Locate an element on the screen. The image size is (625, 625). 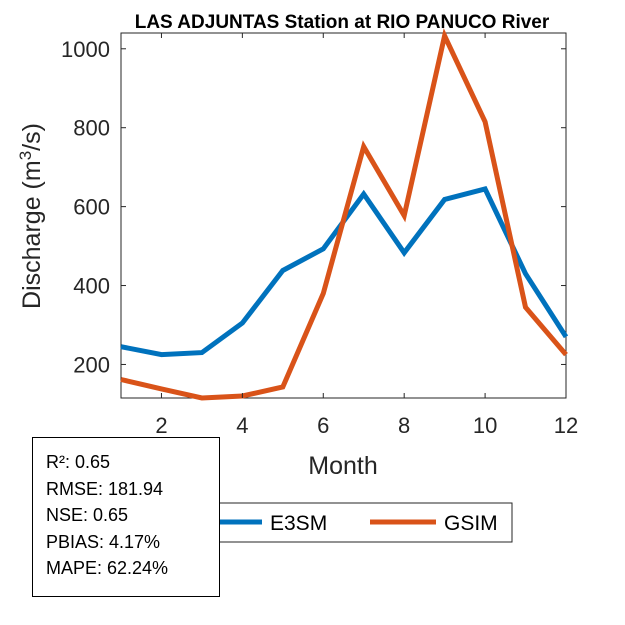
x-axis-label: Month is located at coordinates (342, 466).